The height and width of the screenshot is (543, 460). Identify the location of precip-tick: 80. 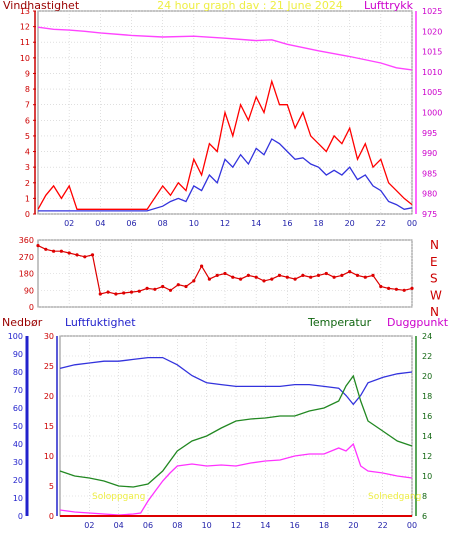
(18, 372).